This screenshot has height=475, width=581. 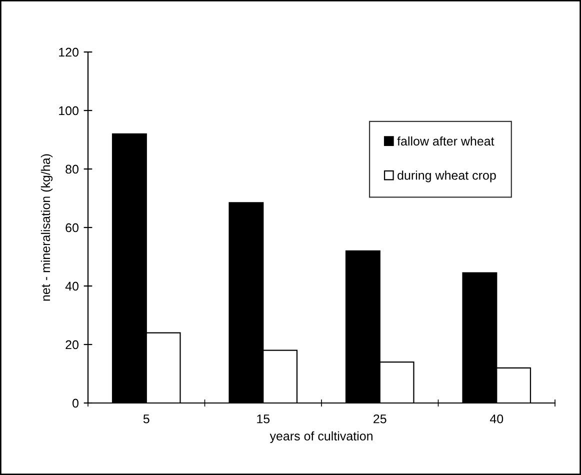 What do you see at coordinates (75, 403) in the screenshot?
I see `y-tick-label: 0` at bounding box center [75, 403].